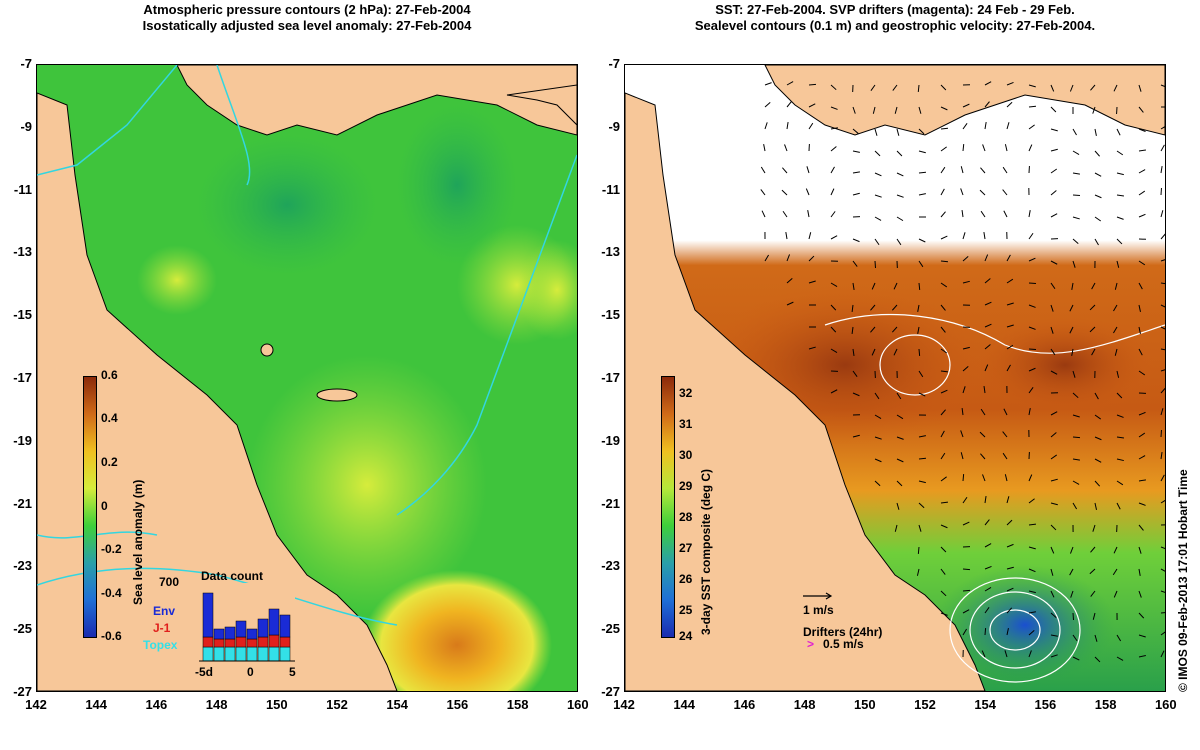 This screenshot has width=1200, height=750. What do you see at coordinates (111, 549) in the screenshot?
I see `colorbar-tick: -0.2` at bounding box center [111, 549].